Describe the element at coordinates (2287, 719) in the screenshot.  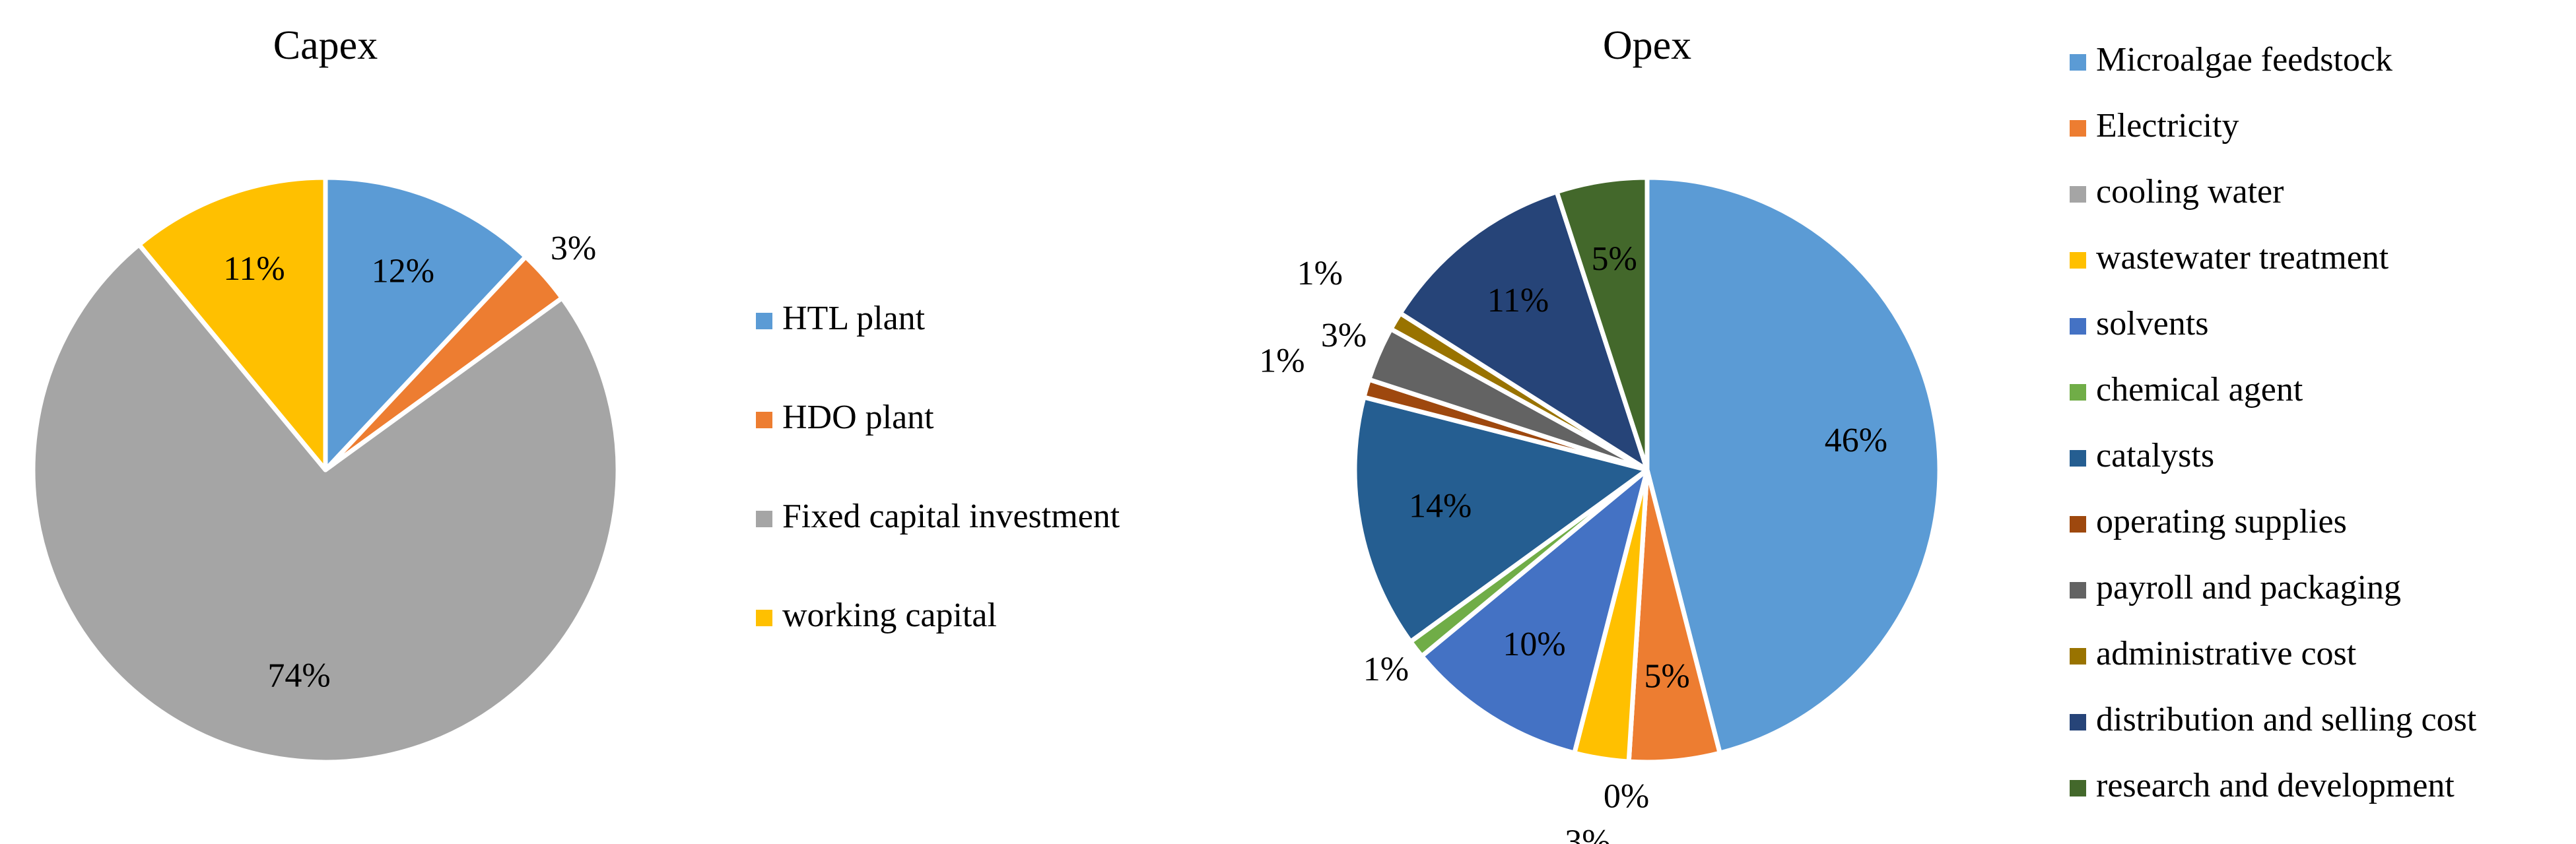
I see `legend-label: distribution and selling cost` at that location.